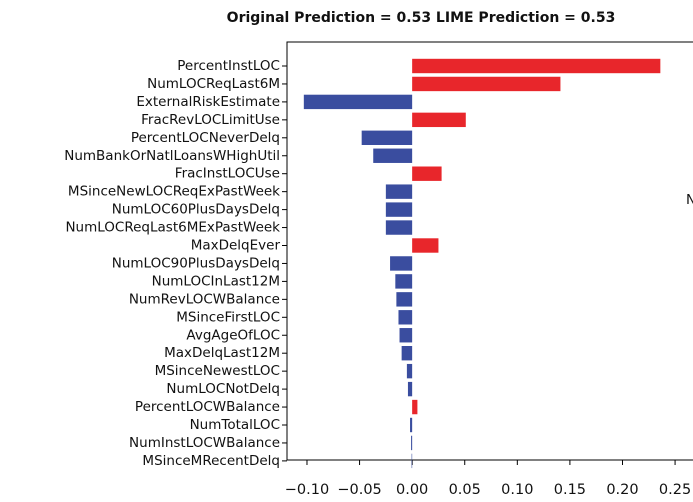  Describe the element at coordinates (196, 210) in the screenshot. I see `y-tick-label: NumLOC60PlusDaysDelq` at that location.